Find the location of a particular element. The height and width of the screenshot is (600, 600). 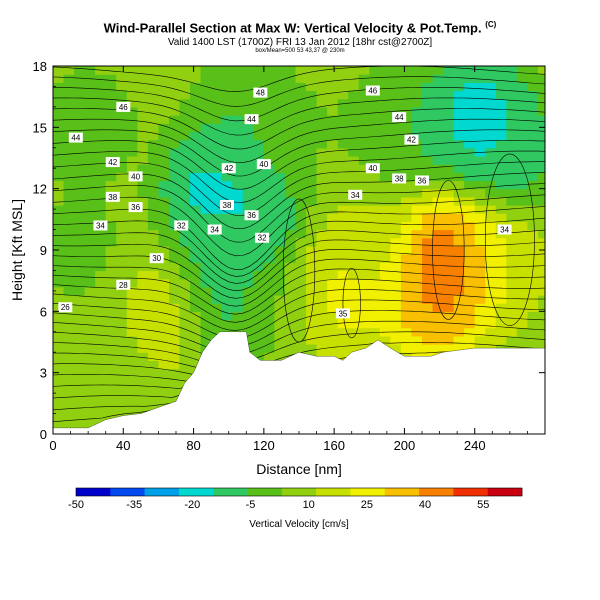

colorbar-swatch is located at coordinates (470, 492).